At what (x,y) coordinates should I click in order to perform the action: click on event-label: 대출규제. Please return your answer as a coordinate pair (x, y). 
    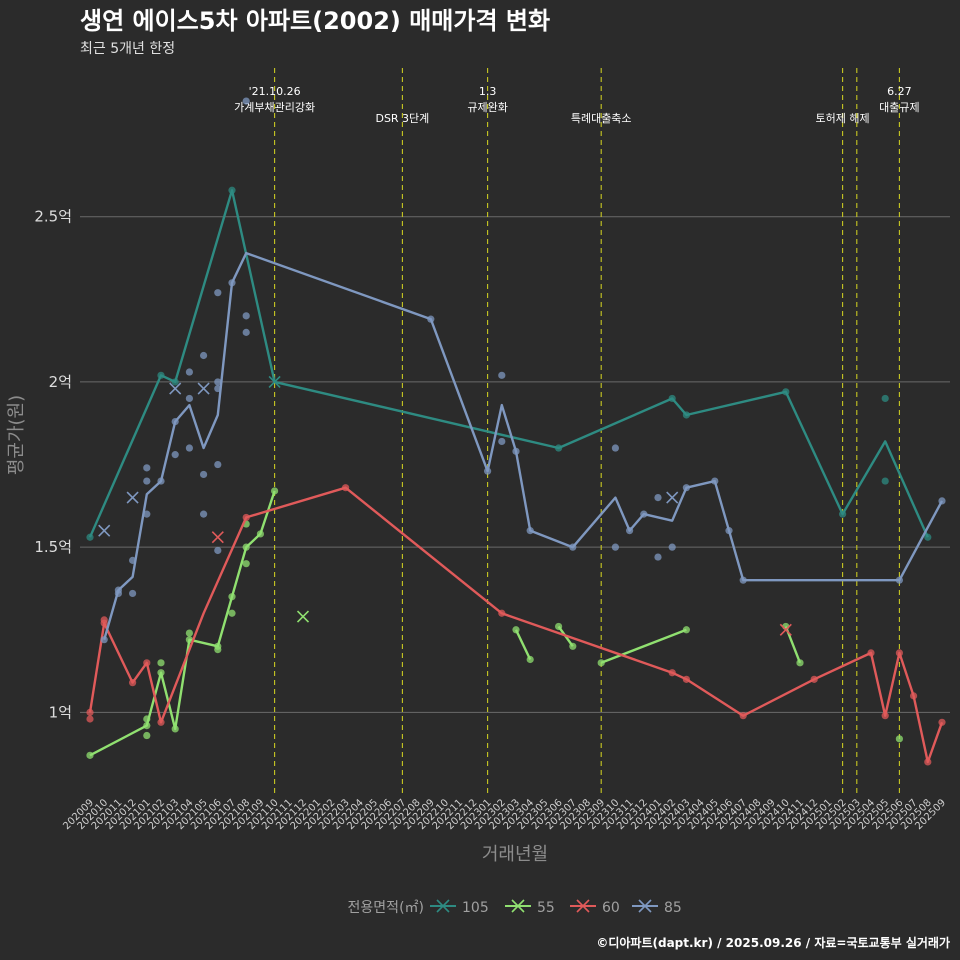
    Looking at the image, I should click on (899, 107).